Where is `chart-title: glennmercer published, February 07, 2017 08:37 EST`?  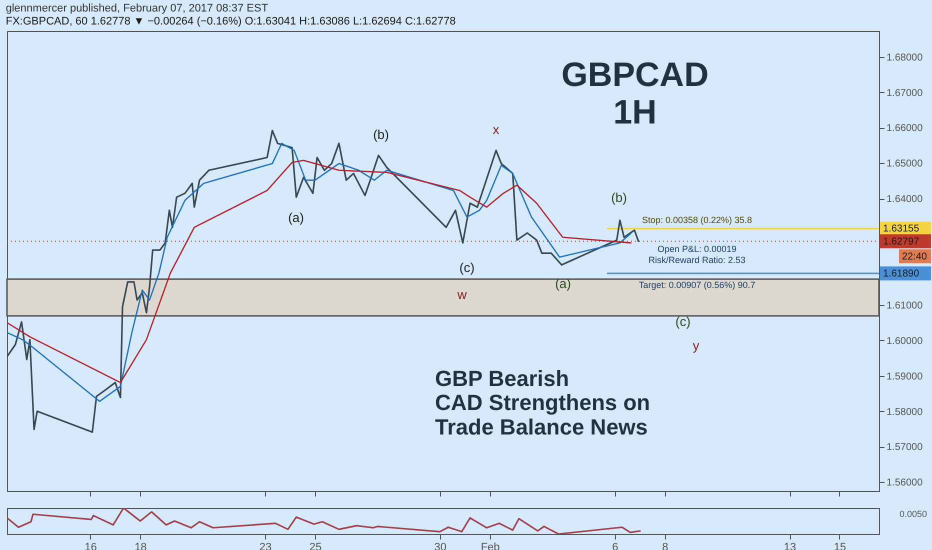
chart-title: glennmercer published, February 07, 2017 08:37 EST is located at coordinates (137, 8).